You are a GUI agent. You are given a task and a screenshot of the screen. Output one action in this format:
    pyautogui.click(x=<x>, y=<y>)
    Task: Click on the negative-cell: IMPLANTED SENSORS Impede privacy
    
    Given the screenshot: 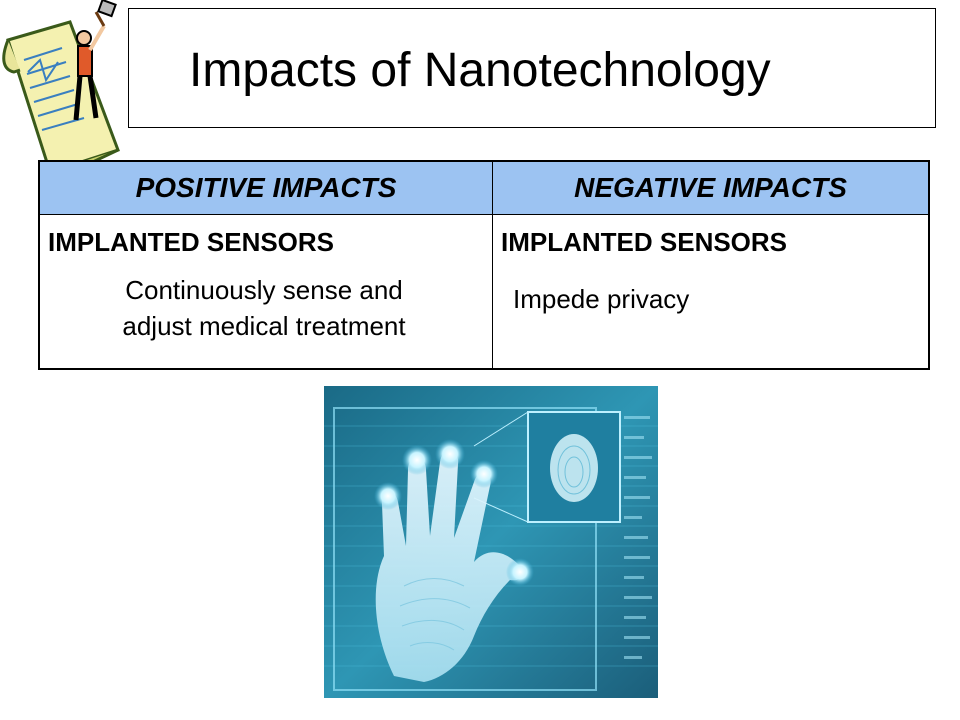 What is the action you would take?
    pyautogui.click(x=711, y=292)
    